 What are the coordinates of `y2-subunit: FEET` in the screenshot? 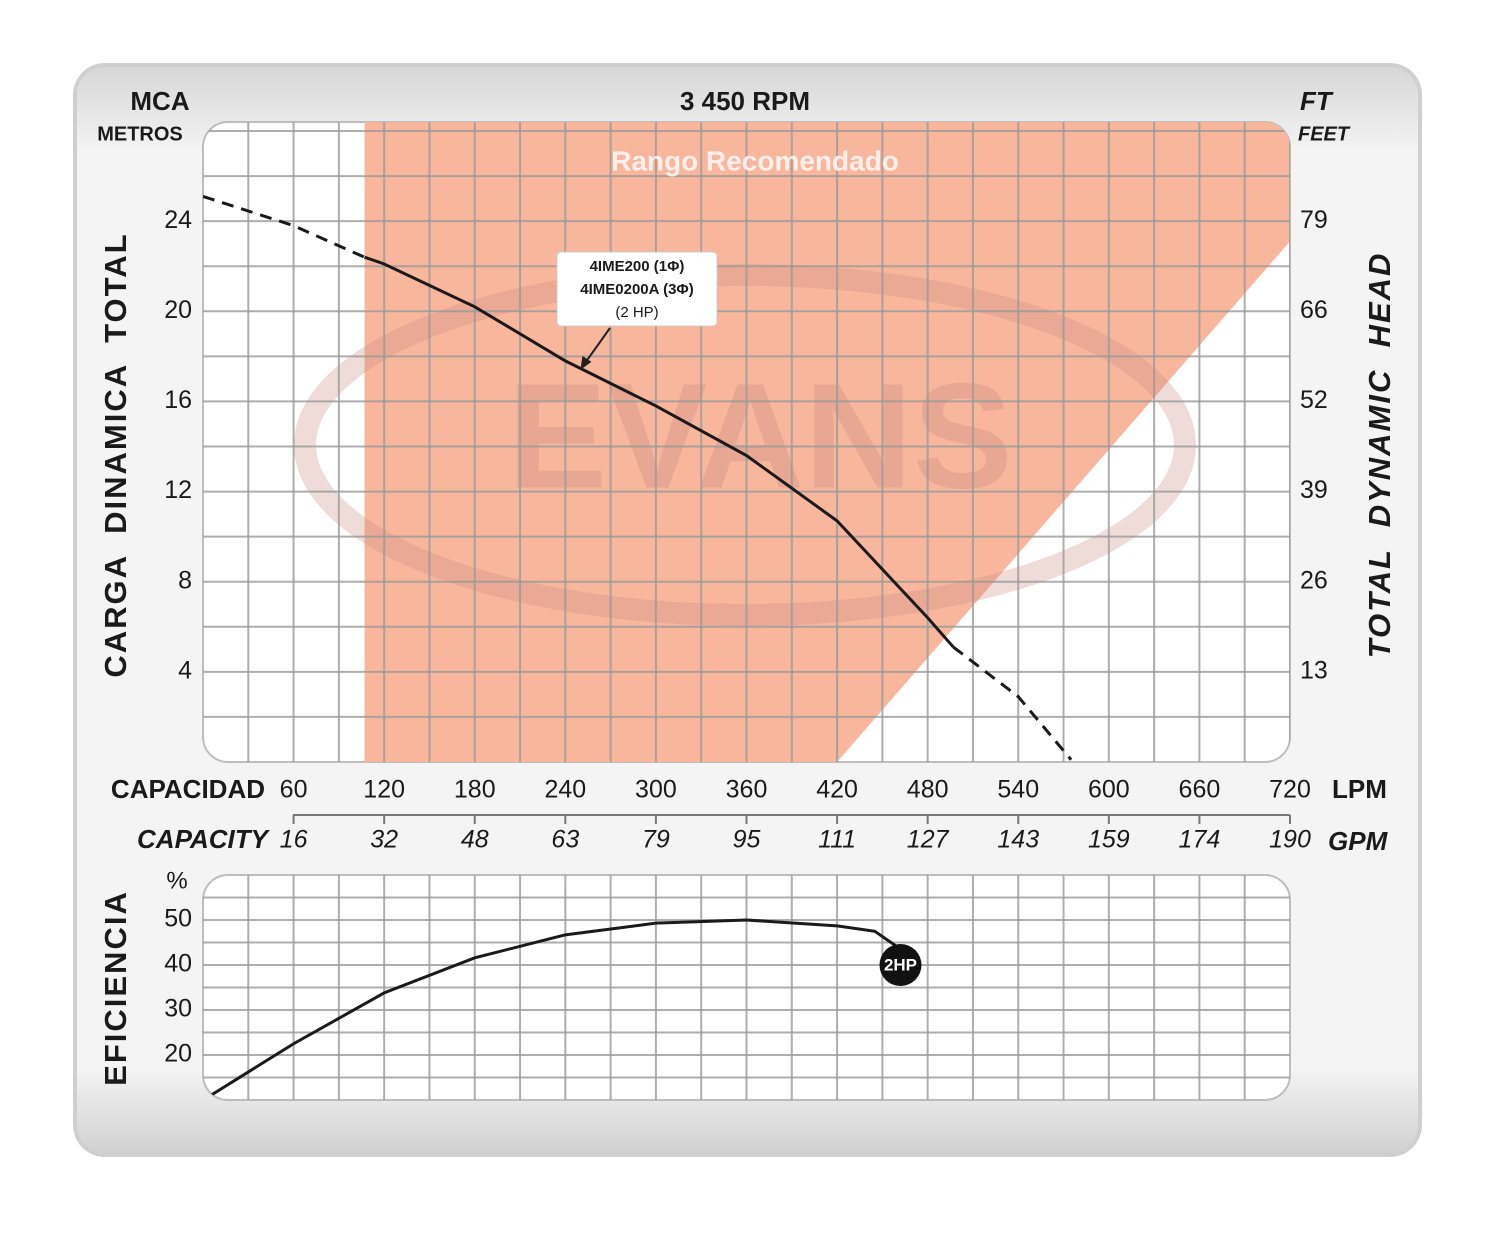 It's located at (1324, 134).